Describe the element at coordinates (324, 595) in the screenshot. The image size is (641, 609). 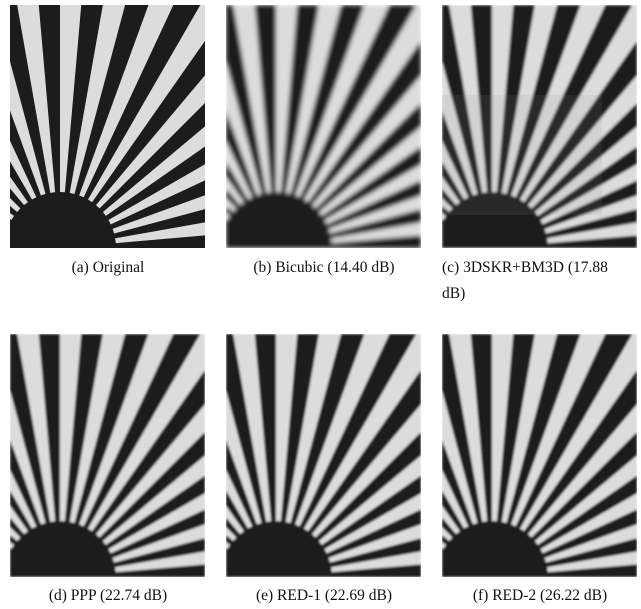
I see `caption: (e) RED-1 (22.69 dB)` at that location.